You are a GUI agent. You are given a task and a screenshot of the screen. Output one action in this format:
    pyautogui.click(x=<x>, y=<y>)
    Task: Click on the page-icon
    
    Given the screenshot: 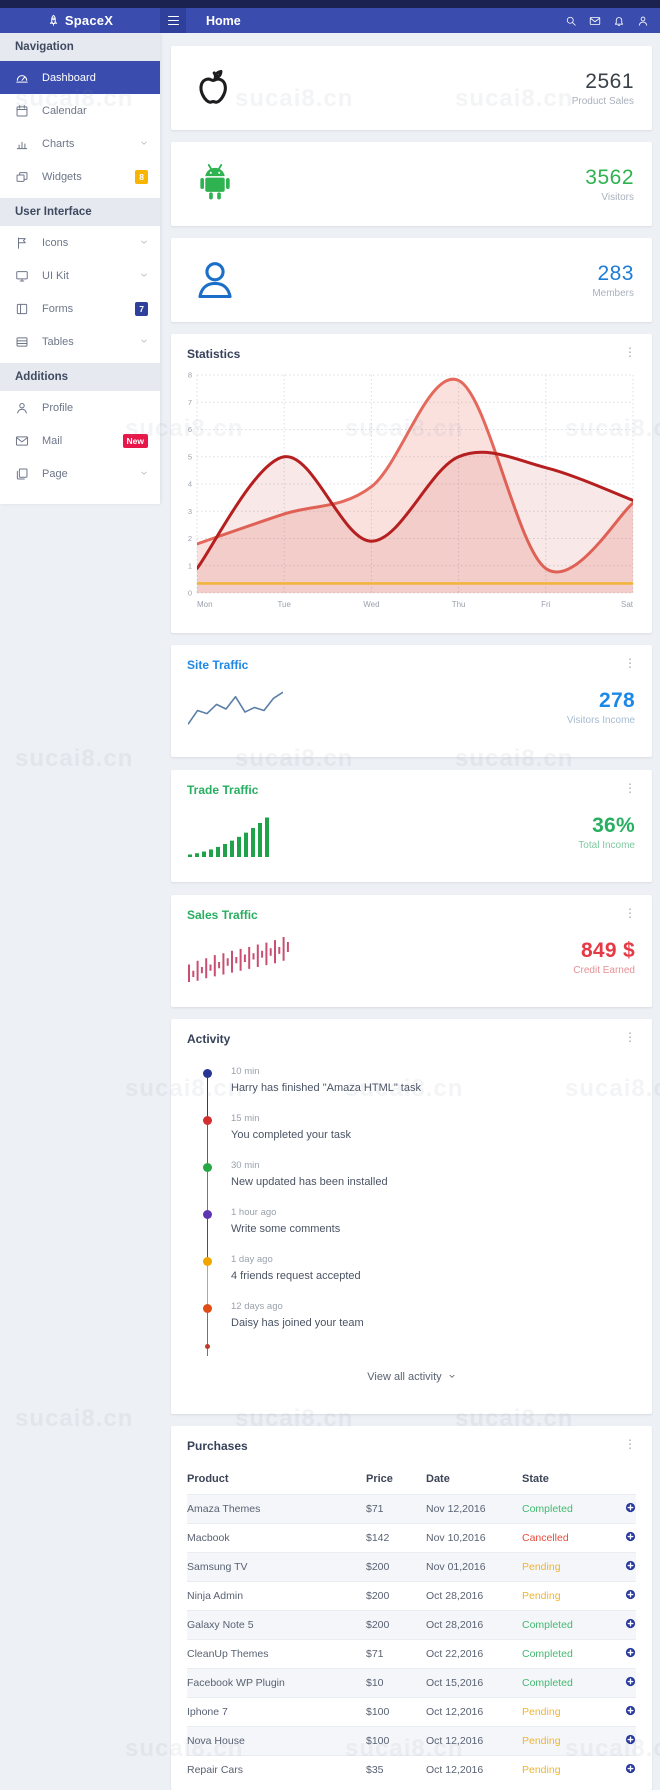 What is the action you would take?
    pyautogui.click(x=22, y=474)
    